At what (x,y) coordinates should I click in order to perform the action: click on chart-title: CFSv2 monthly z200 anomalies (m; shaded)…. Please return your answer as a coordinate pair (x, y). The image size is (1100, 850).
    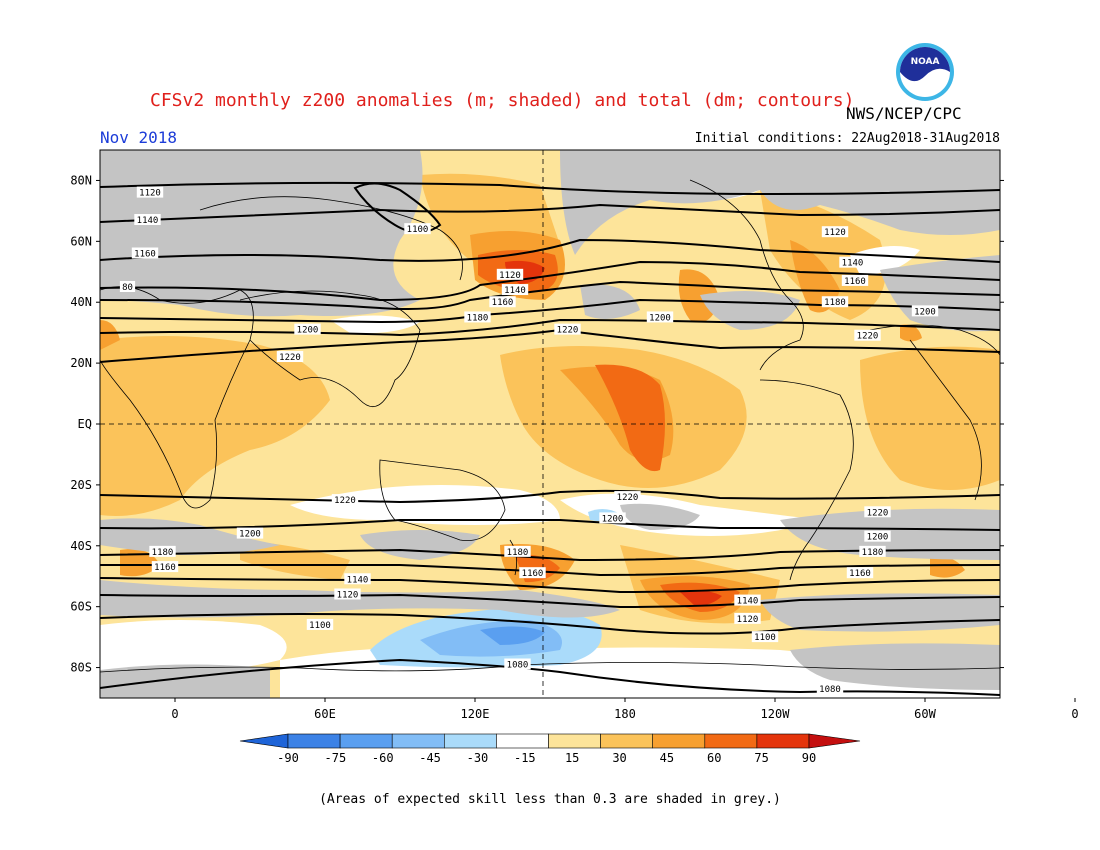
    Looking at the image, I should click on (502, 100).